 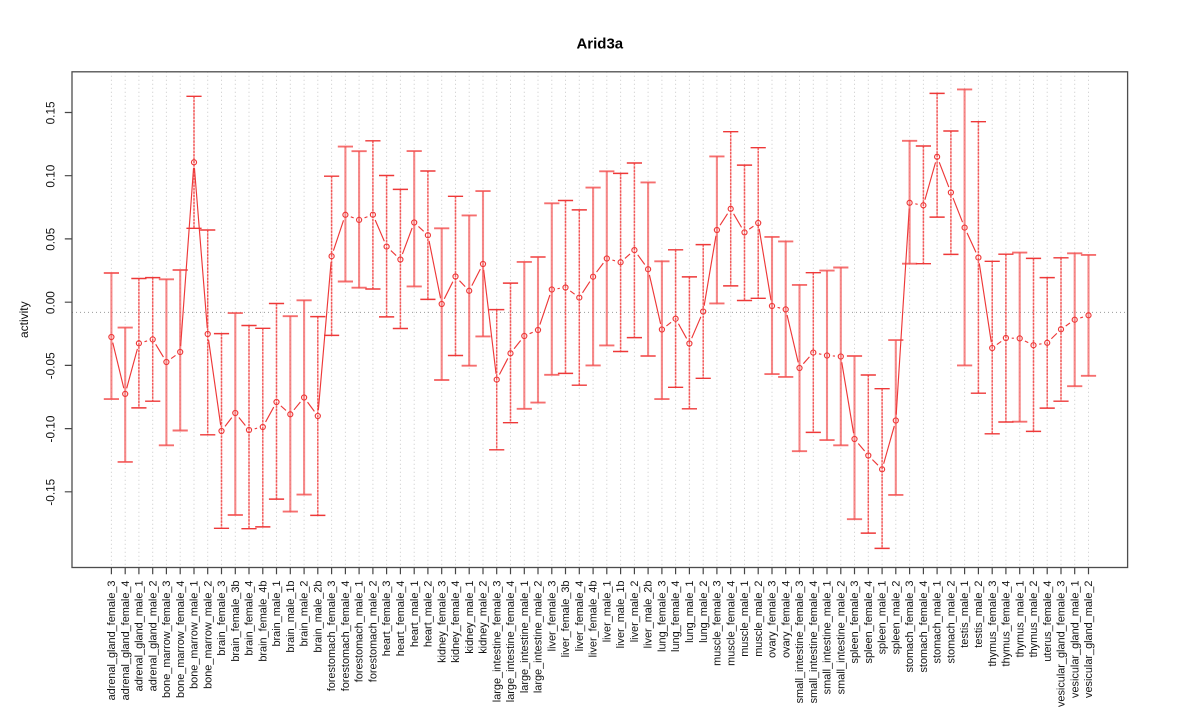 What do you see at coordinates (855, 622) in the screenshot?
I see `svg-text: spleen_female_3` at bounding box center [855, 622].